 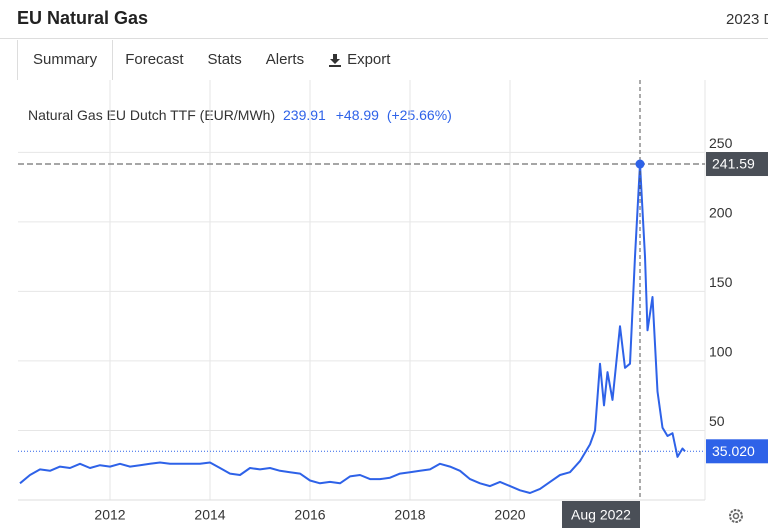 I want to click on tab-label: Export, so click(x=369, y=59).